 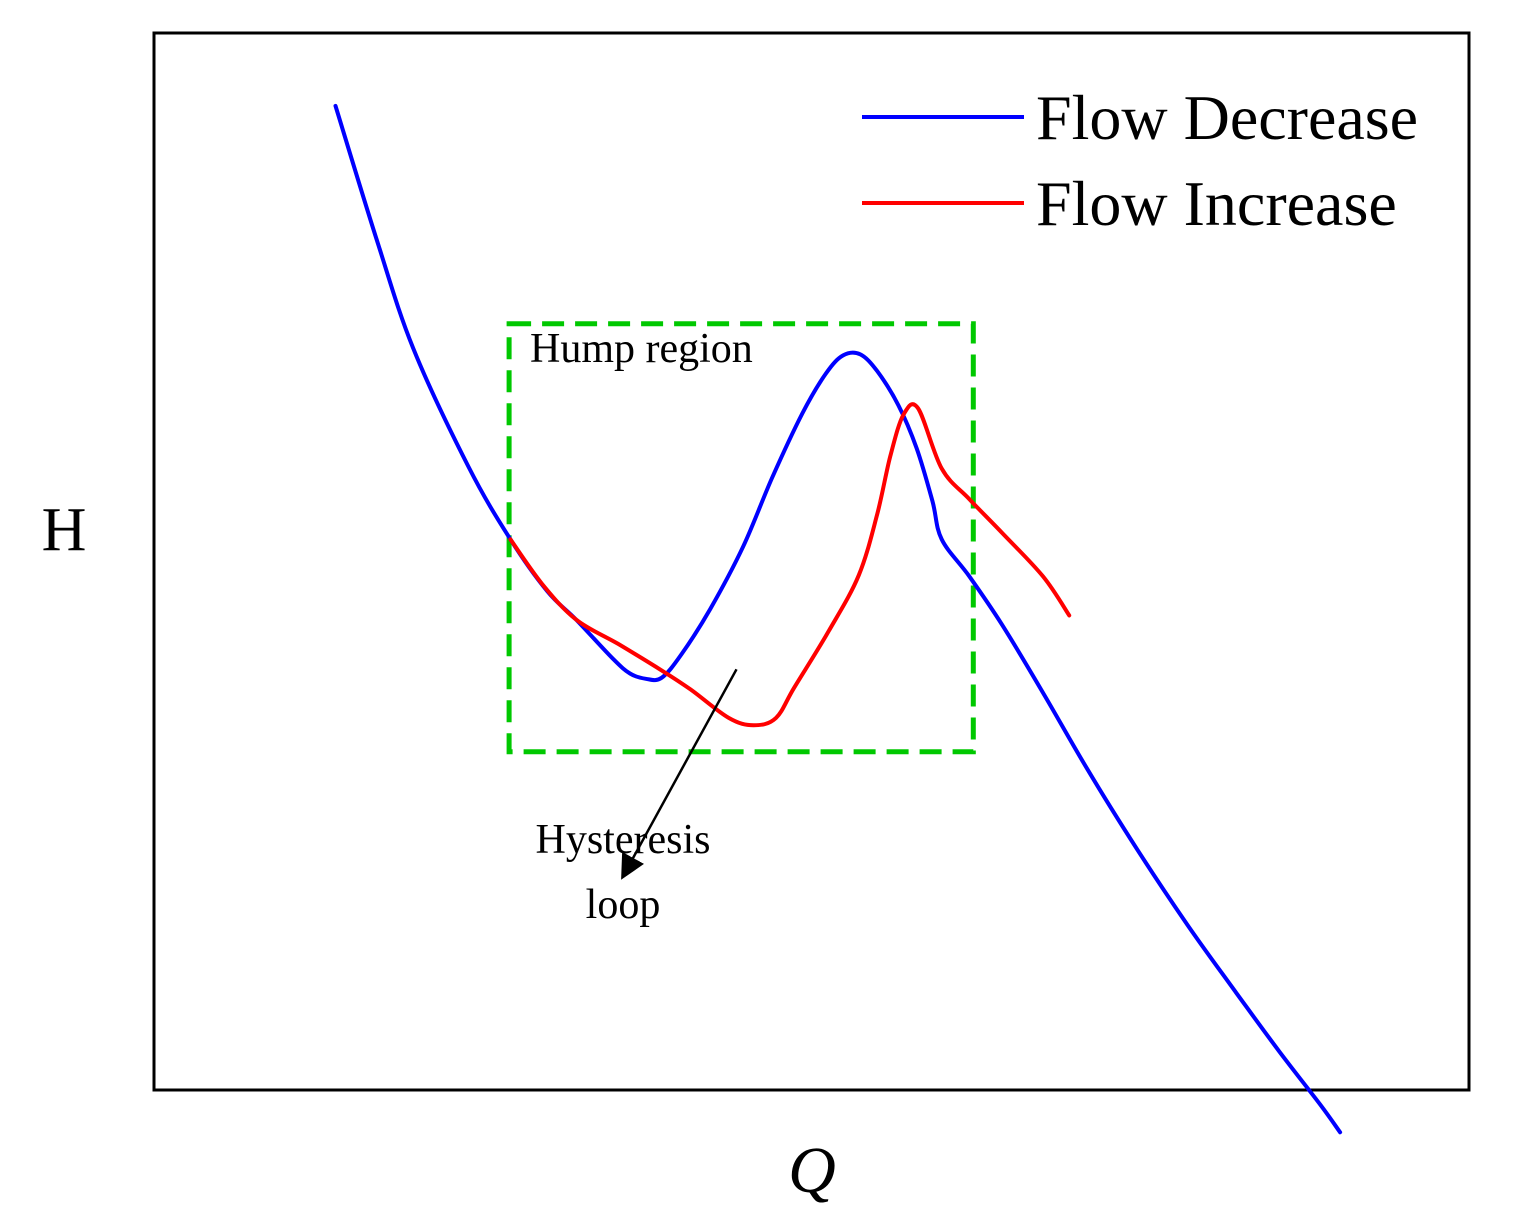 I want to click on legend-label-flow-decrease: Flow Decrease, so click(x=1227, y=117).